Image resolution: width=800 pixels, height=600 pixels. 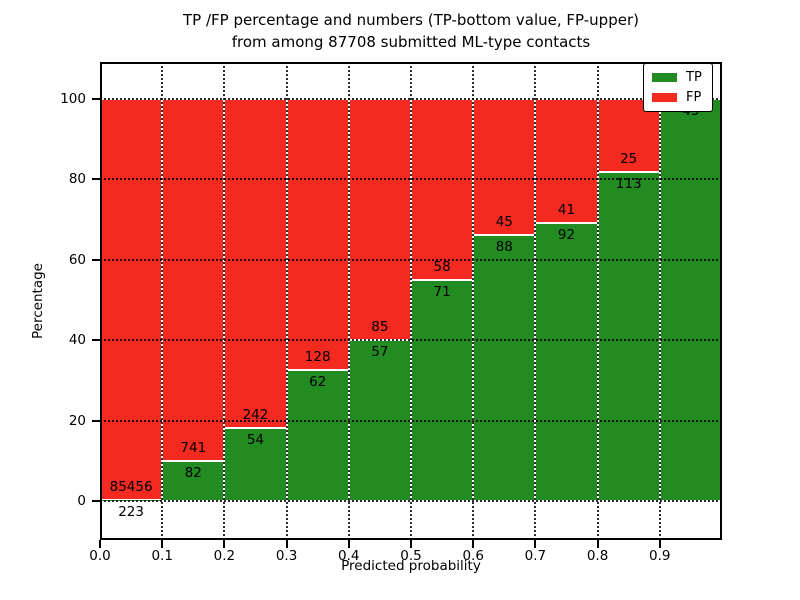 What do you see at coordinates (380, 326) in the screenshot?
I see `fp-count-label: 85` at bounding box center [380, 326].